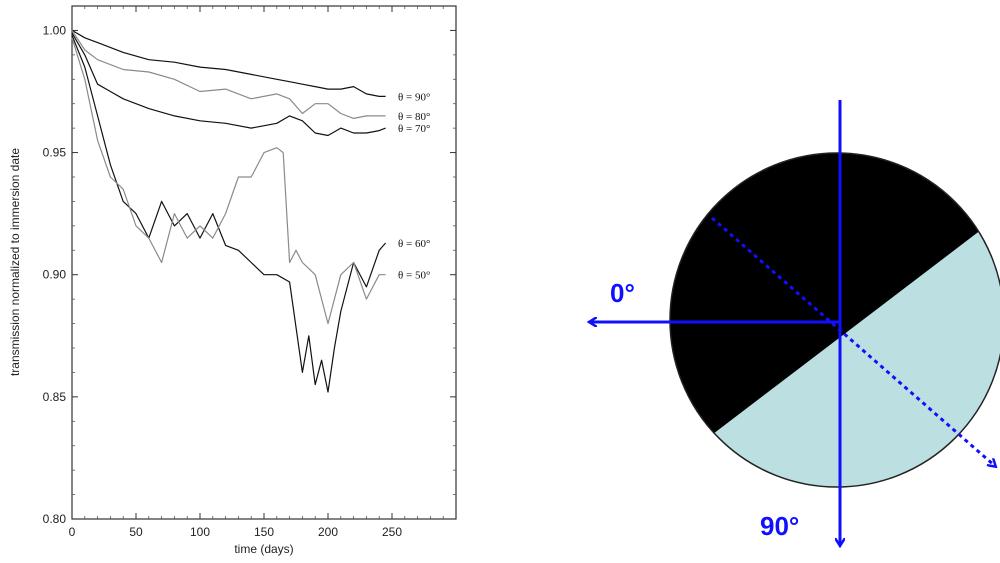 Image resolution: width=1000 pixels, height=563 pixels. What do you see at coordinates (414, 97) in the screenshot?
I see `series-label: θ = 90°` at bounding box center [414, 97].